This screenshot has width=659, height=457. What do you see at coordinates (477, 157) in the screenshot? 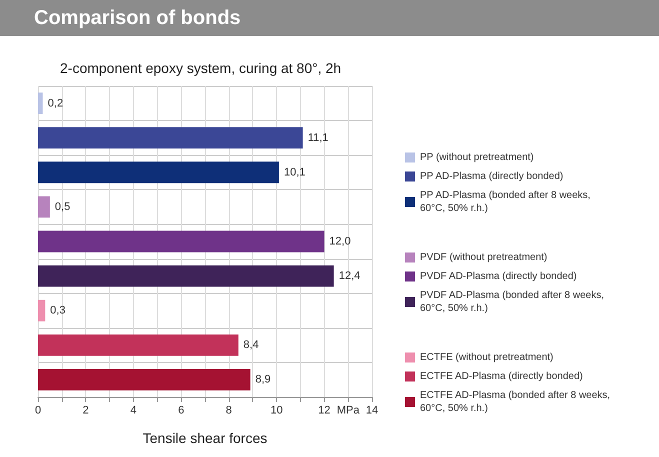
I see `legend-label: PP (without pretreatment)` at bounding box center [477, 157].